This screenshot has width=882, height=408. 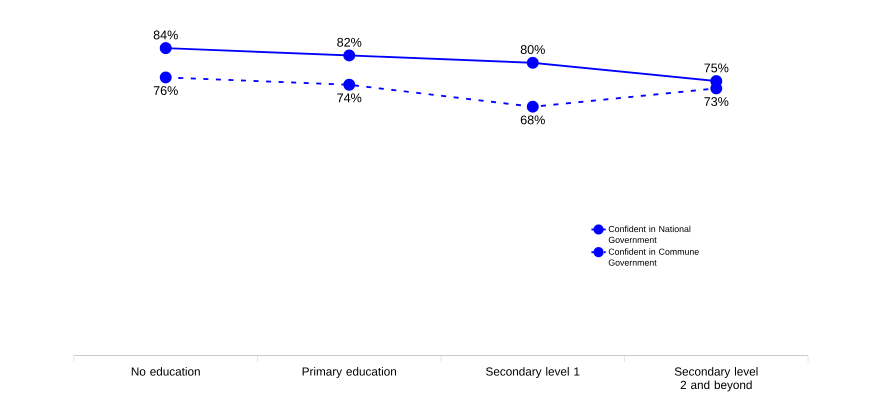 What do you see at coordinates (349, 372) in the screenshot?
I see `x-tick-label: Primary education` at bounding box center [349, 372].